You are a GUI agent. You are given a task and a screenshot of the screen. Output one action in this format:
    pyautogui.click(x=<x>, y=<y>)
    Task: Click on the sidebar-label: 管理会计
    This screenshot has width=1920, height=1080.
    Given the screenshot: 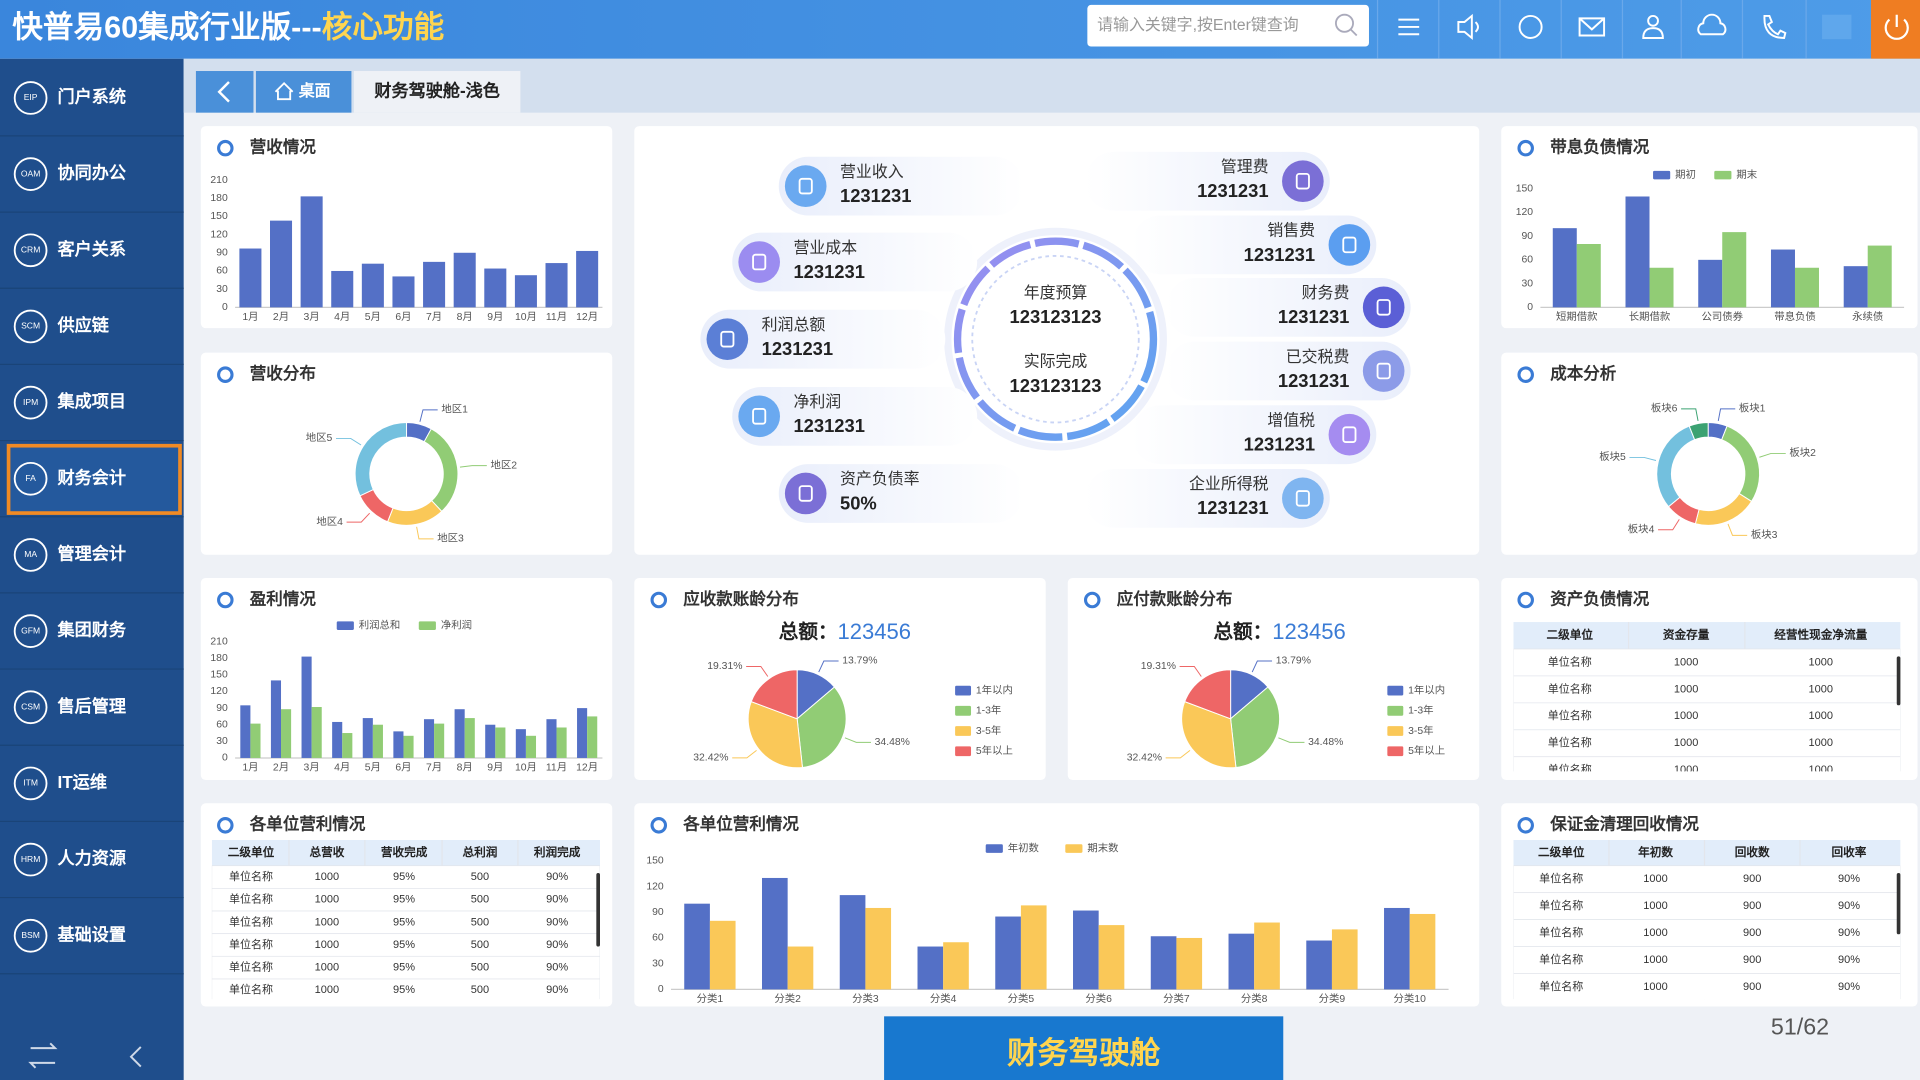 What is the action you would take?
    pyautogui.click(x=92, y=553)
    